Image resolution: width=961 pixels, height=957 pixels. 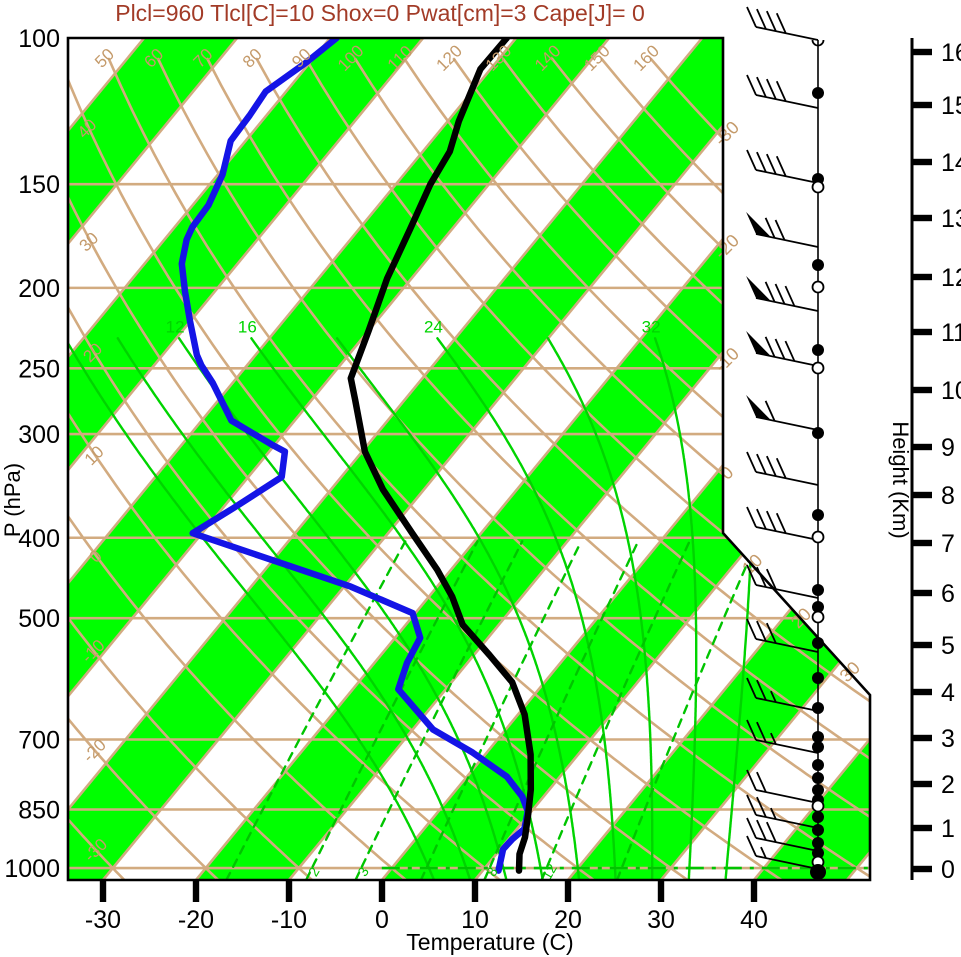 What do you see at coordinates (948, 693) in the screenshot?
I see `height-tick-label: 4` at bounding box center [948, 693].